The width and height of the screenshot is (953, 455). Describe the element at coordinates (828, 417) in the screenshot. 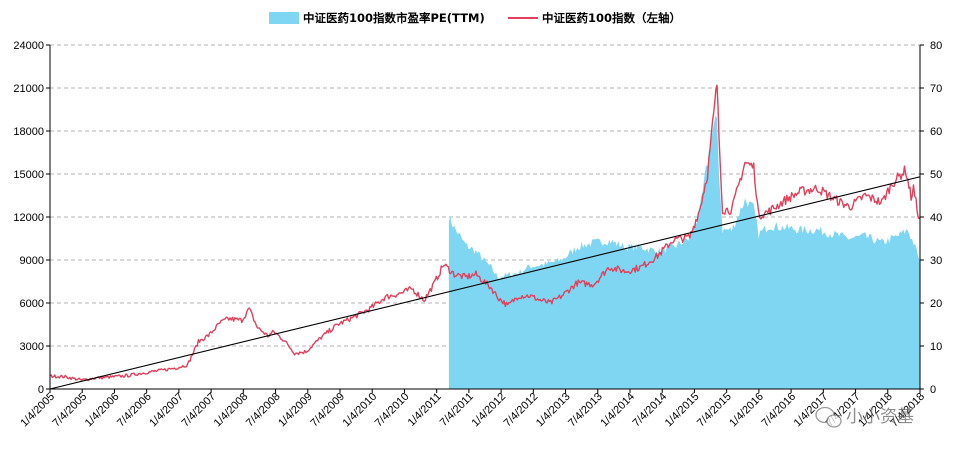

I see `wechat-icon` at that location.